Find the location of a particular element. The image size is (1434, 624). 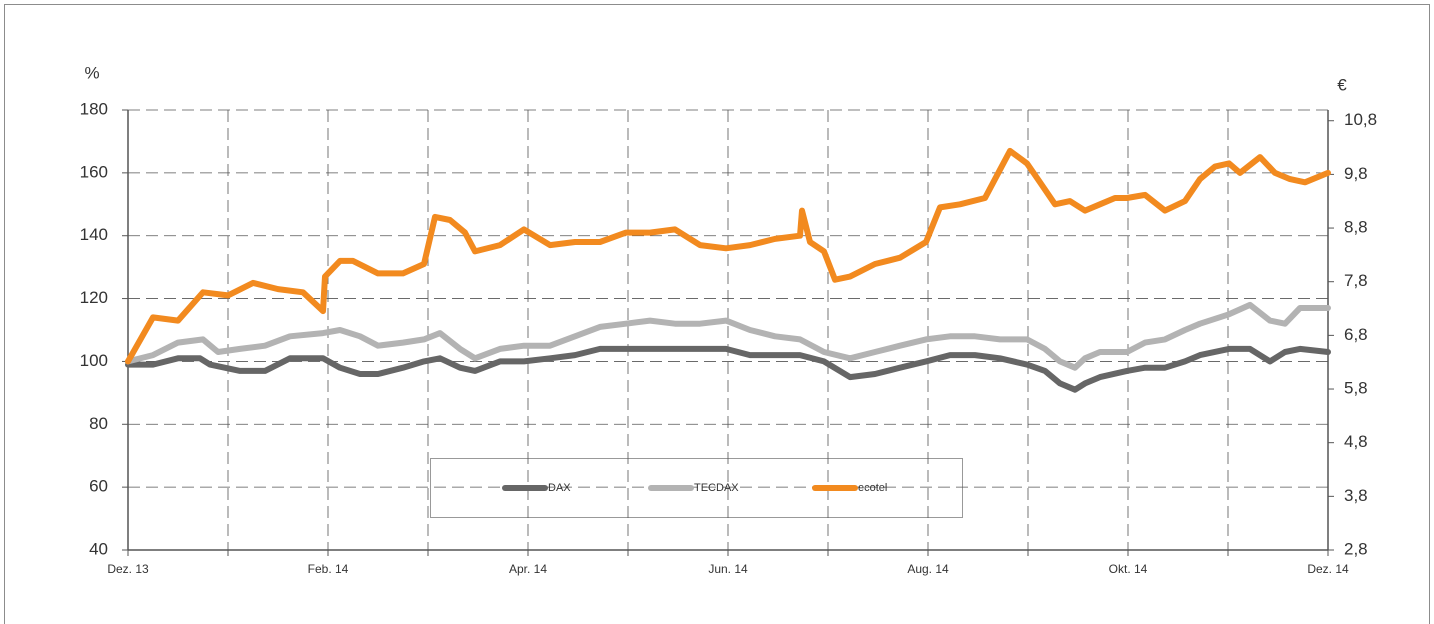

y2-tick-label: 2,8 is located at coordinates (1356, 548).